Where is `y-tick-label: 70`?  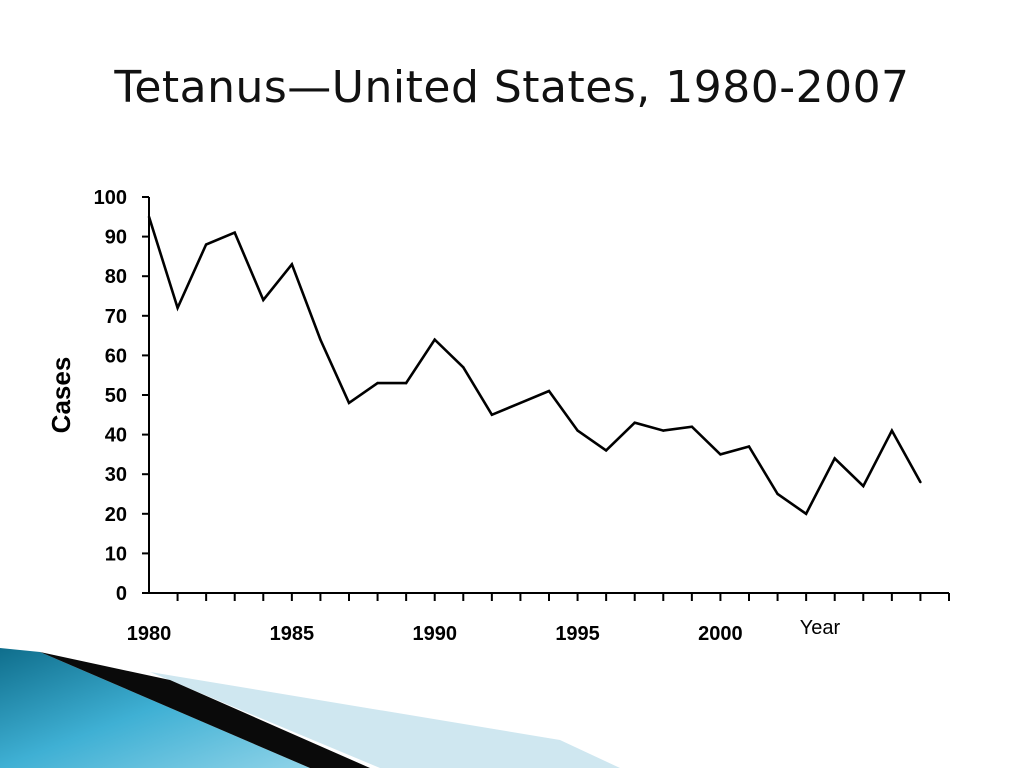 y-tick-label: 70 is located at coordinates (116, 317).